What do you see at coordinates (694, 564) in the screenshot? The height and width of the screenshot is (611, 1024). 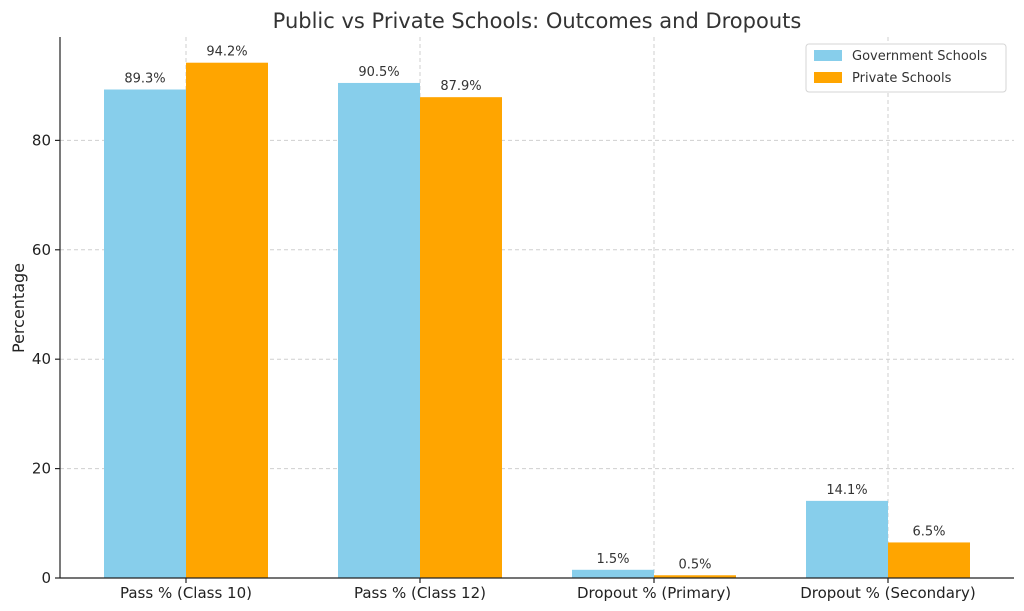 I see `bar-value-label: 0.5%` at bounding box center [694, 564].